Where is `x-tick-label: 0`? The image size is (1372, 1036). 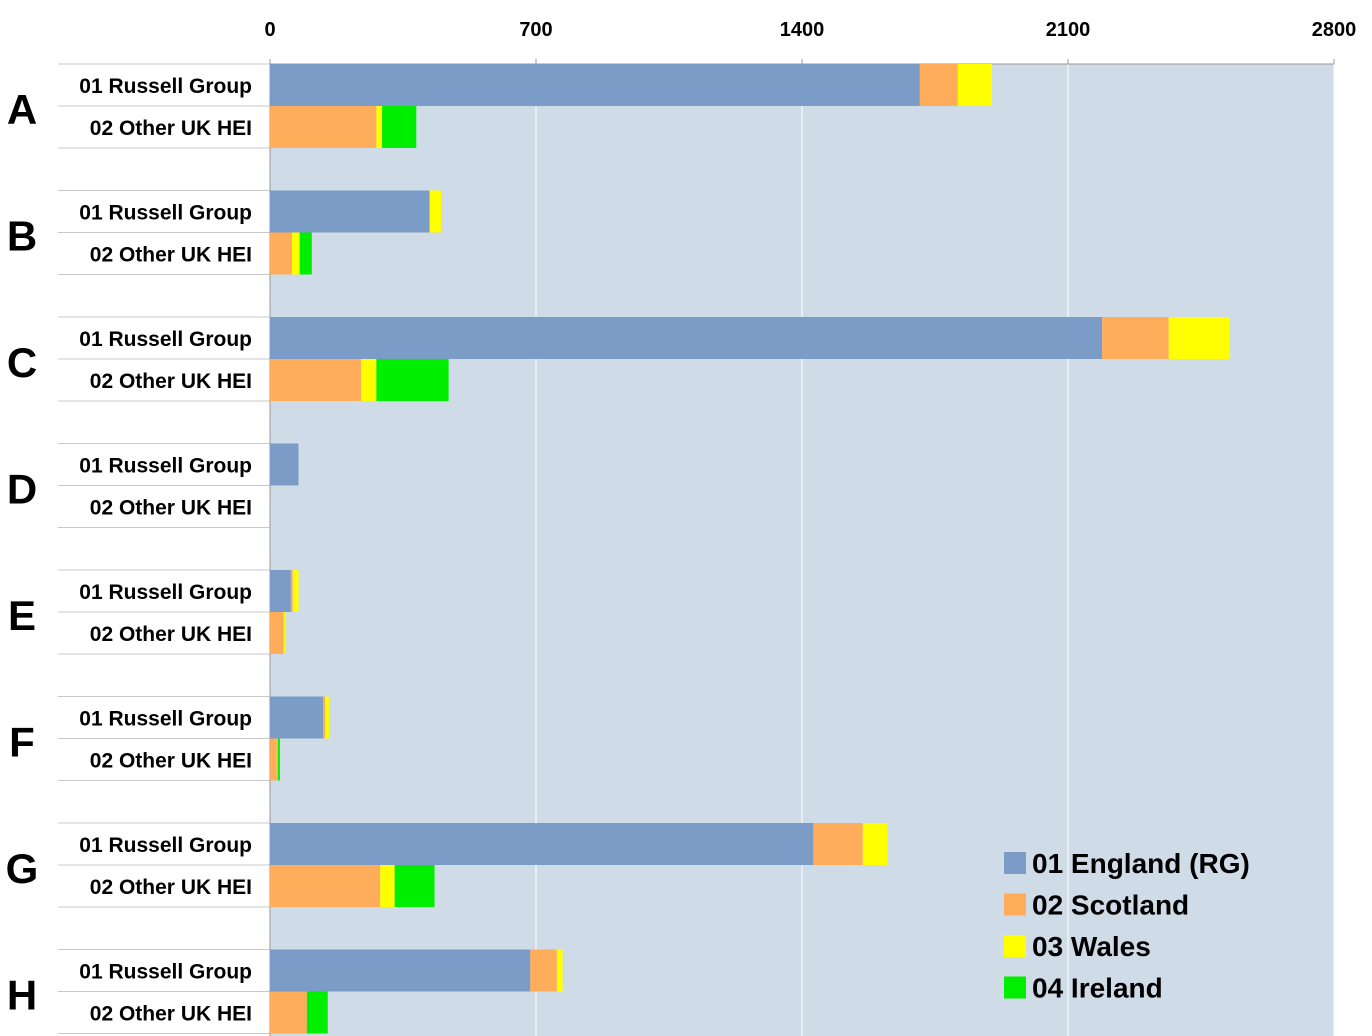
x-tick-label: 0 is located at coordinates (269, 30).